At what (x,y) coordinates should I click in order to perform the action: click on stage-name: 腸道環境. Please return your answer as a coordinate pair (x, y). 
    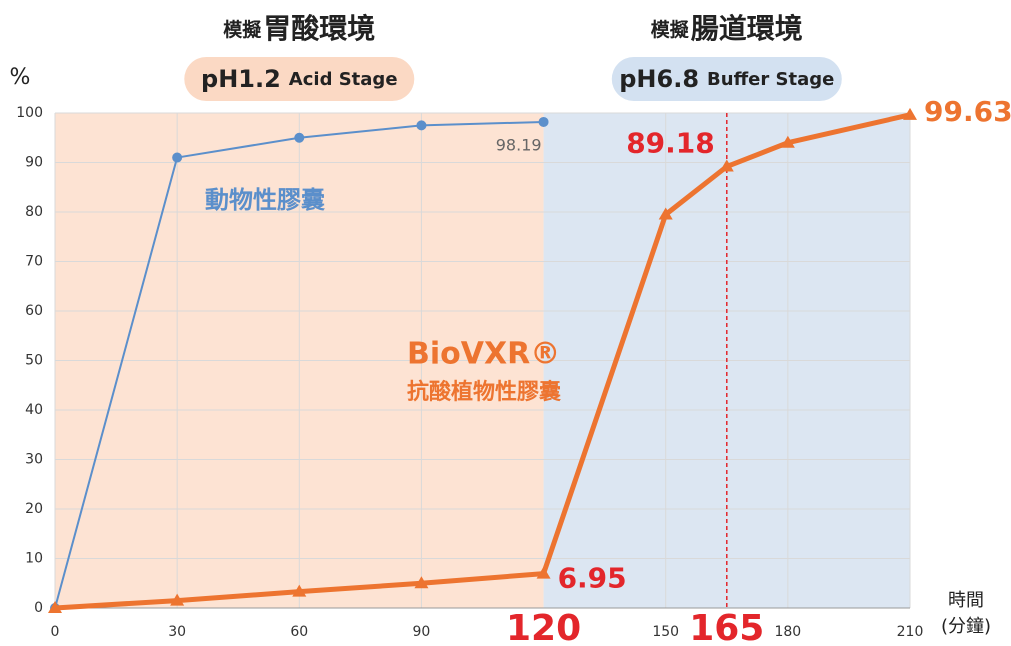
    Looking at the image, I should click on (747, 28).